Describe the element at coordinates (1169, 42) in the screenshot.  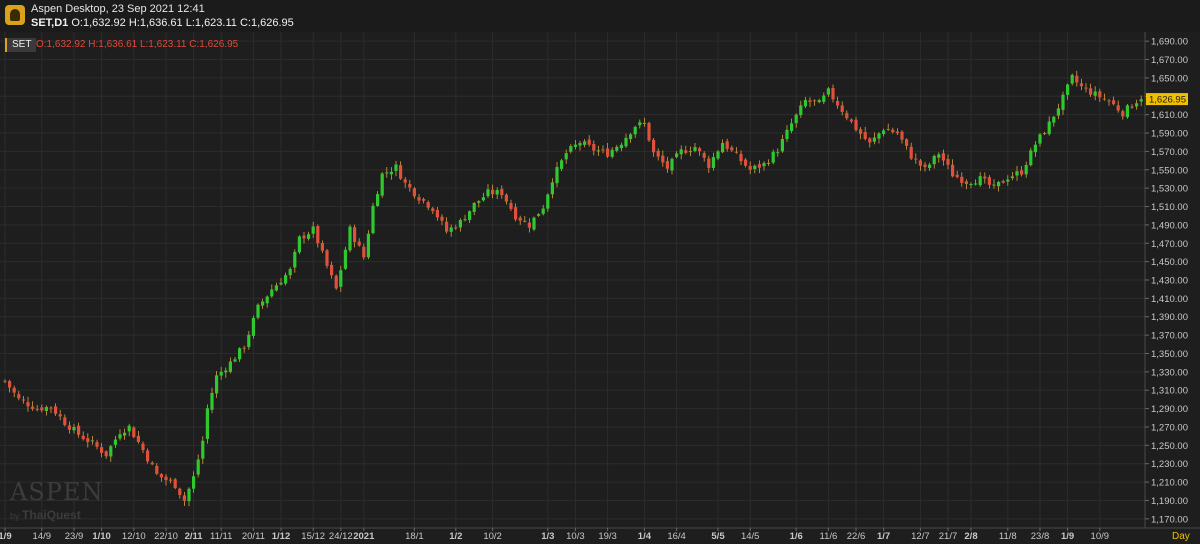
I see `y-tick-label: 1,690.00` at that location.